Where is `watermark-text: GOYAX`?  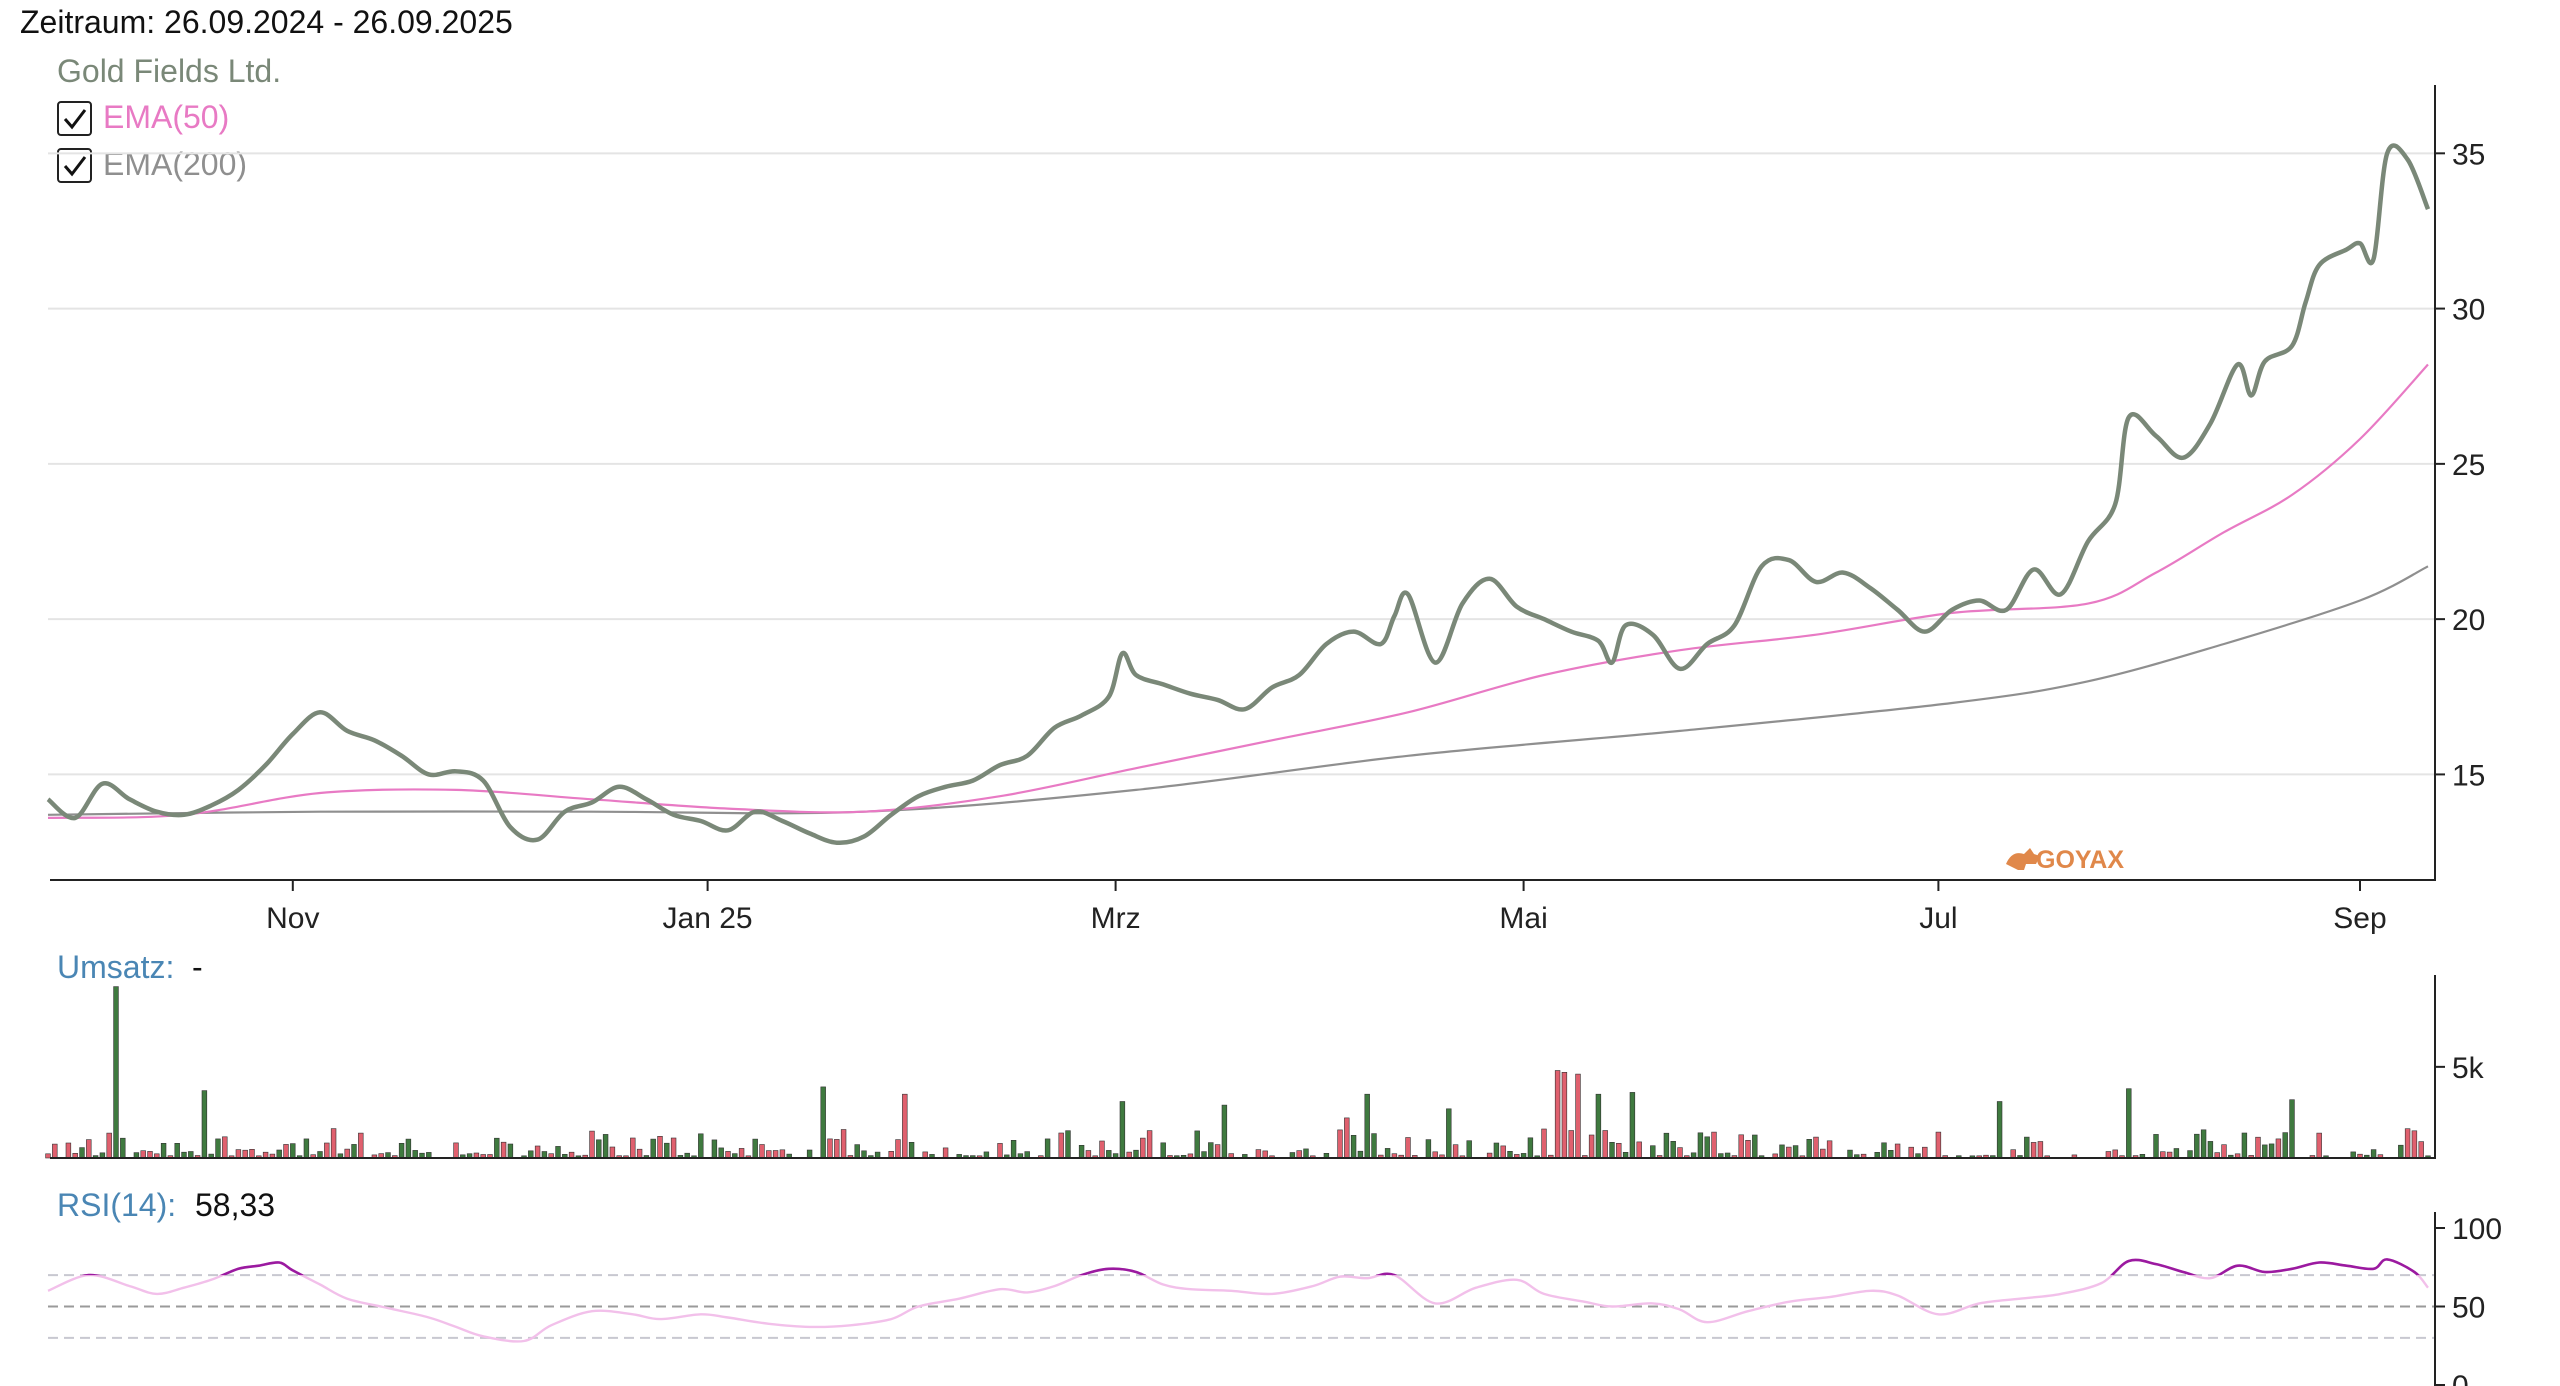 watermark-text: GOYAX is located at coordinates (2080, 860).